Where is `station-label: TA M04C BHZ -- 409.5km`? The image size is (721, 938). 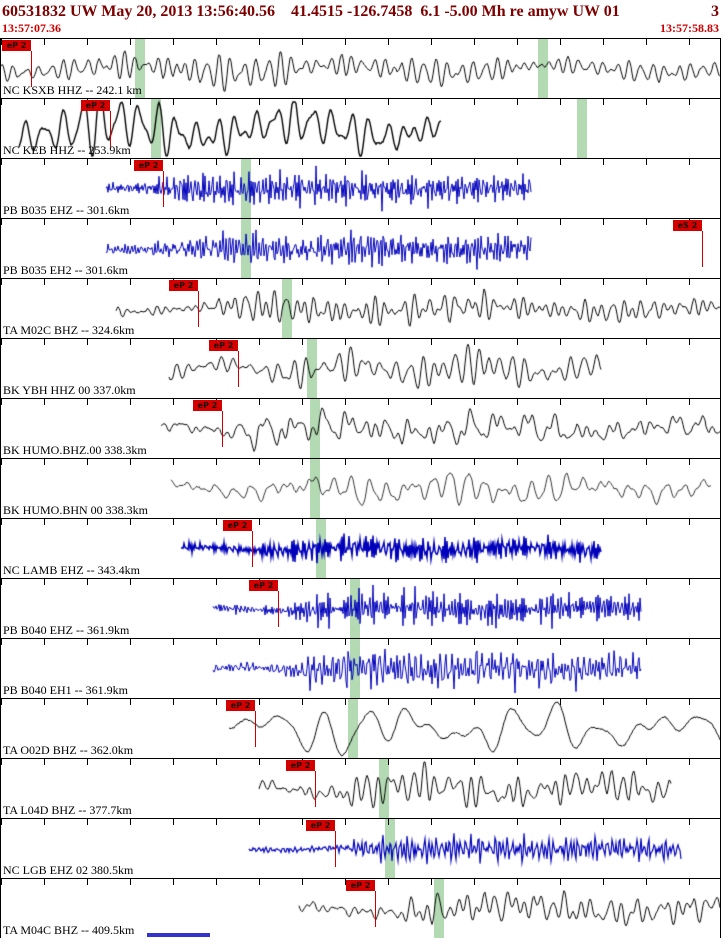
station-label: TA M04C BHZ -- 409.5km is located at coordinates (69, 930).